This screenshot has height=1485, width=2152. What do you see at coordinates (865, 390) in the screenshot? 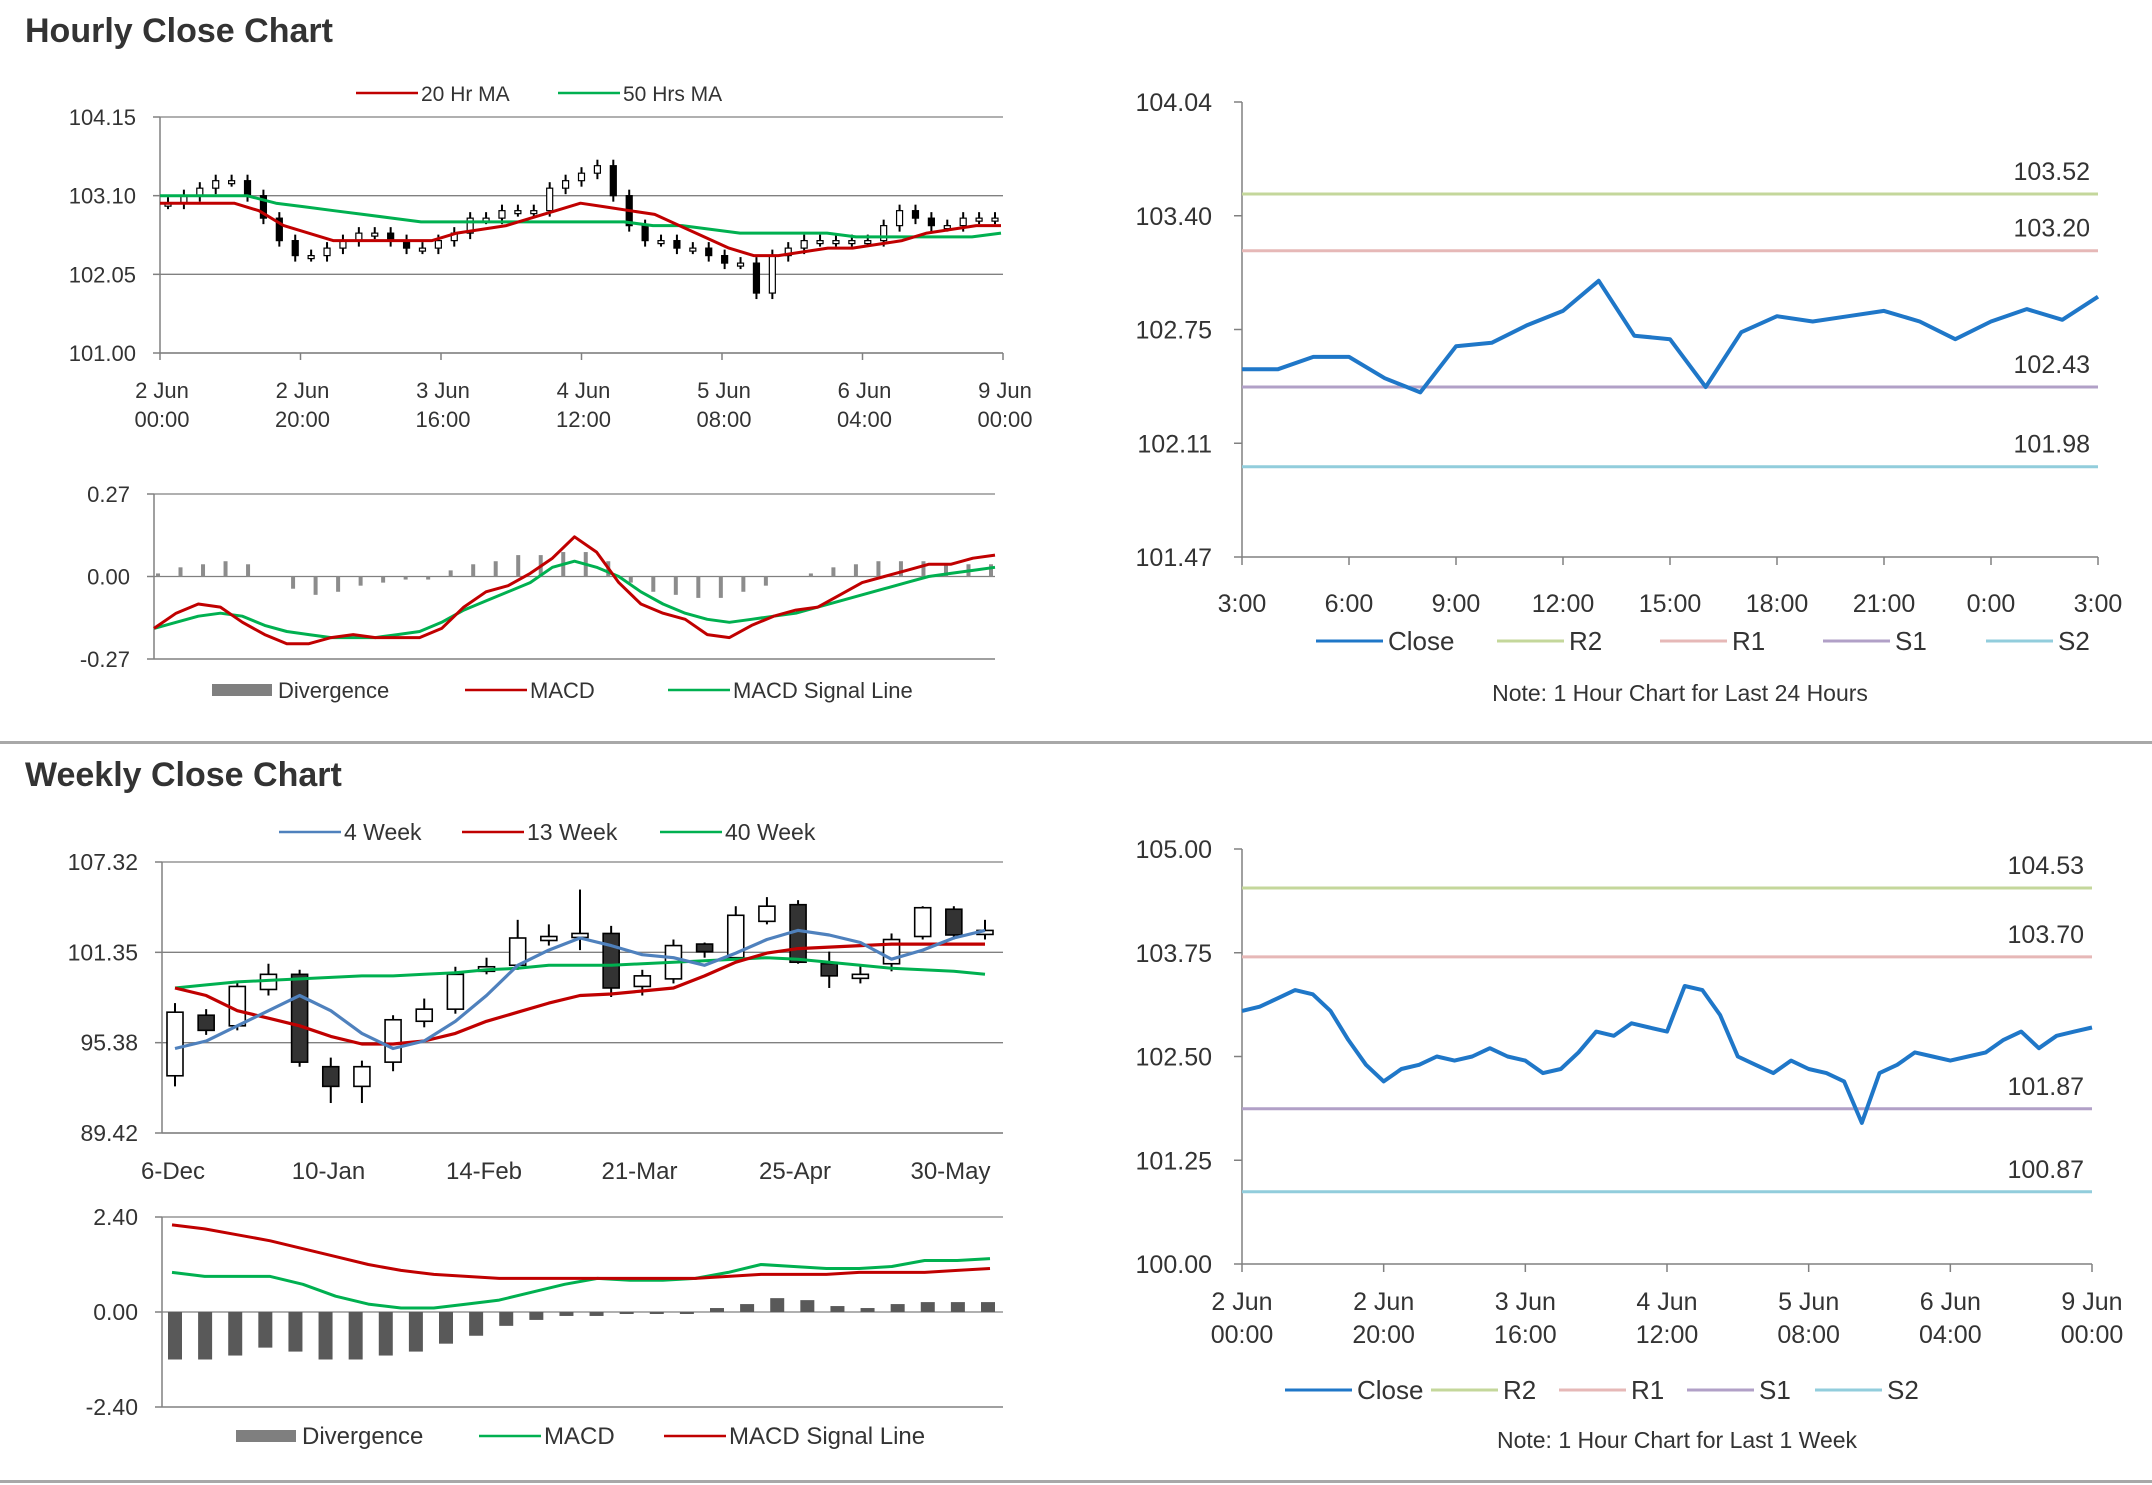
I see `hourly-price-x-tick-label: 6 Jun` at bounding box center [865, 390].